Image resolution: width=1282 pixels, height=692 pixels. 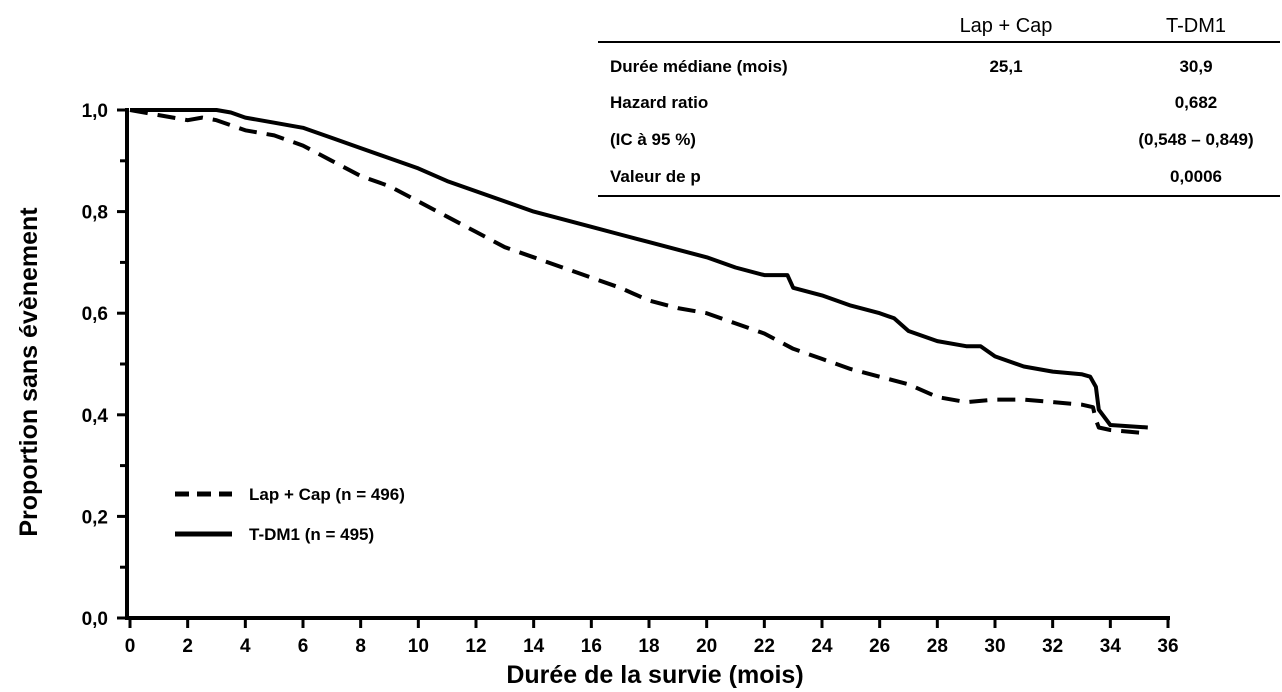 What do you see at coordinates (130, 646) in the screenshot?
I see `x-tick-label: 0` at bounding box center [130, 646].